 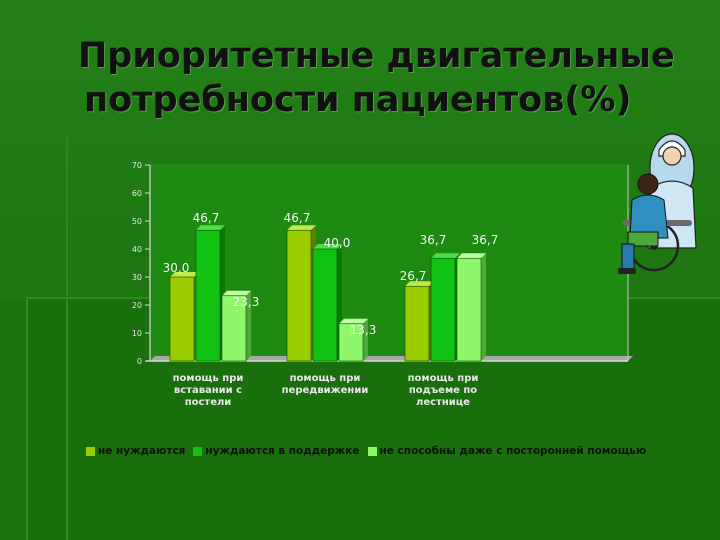 What do you see at coordinates (208, 402) in the screenshot?
I see `x-category-label-1-line-3: постели` at bounding box center [208, 402].